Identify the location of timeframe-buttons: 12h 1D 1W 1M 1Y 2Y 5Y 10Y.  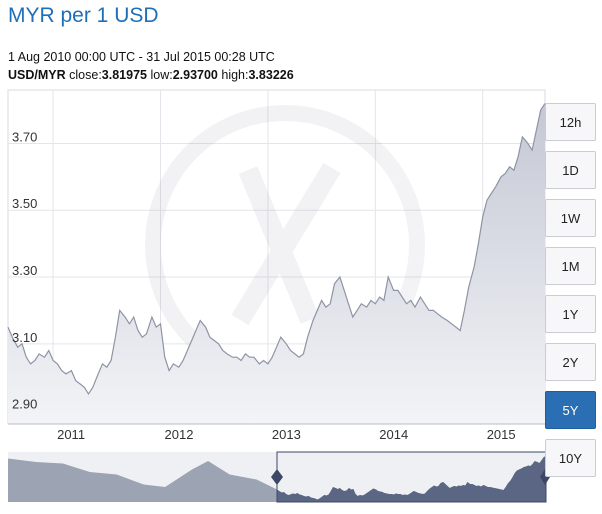
(571, 295).